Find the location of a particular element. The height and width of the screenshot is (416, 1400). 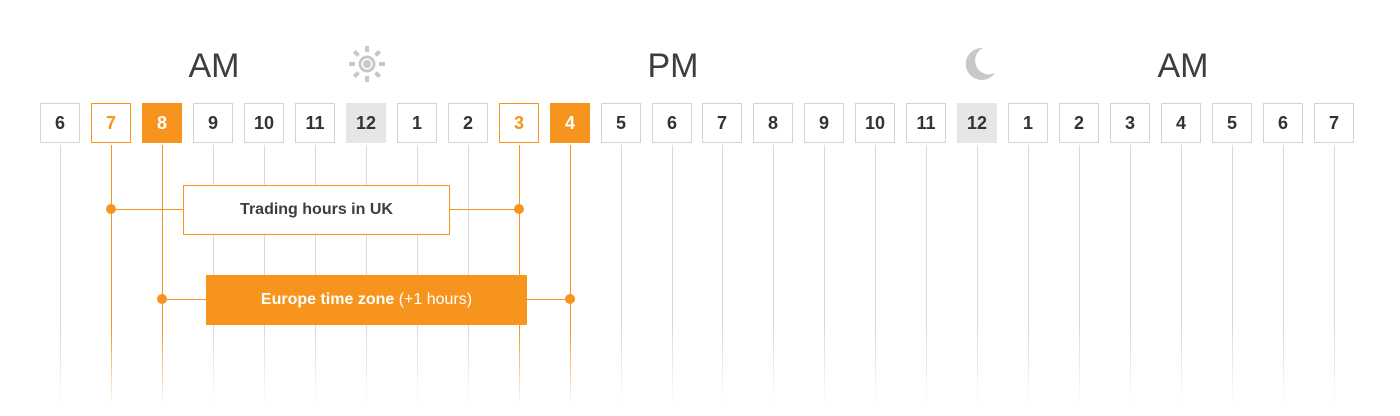

europe-time-zone-title: Europe time zone is located at coordinates (327, 299).